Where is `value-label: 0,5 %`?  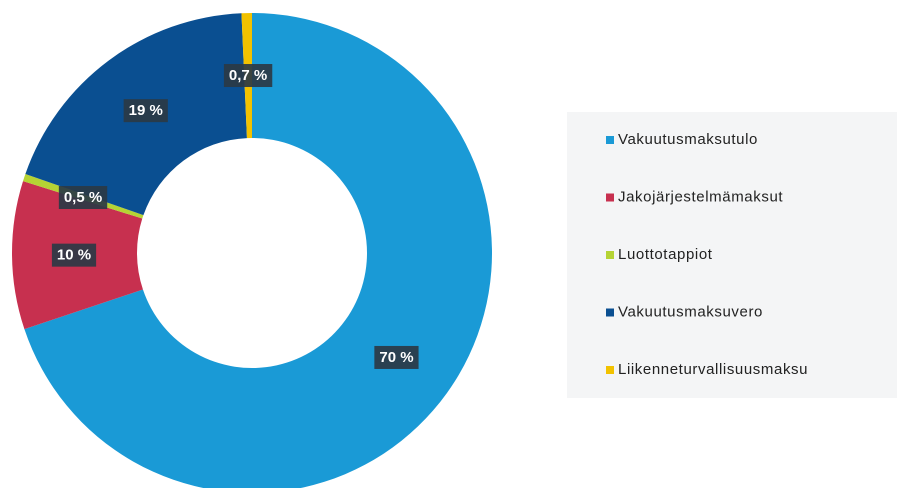 value-label: 0,5 % is located at coordinates (83, 197).